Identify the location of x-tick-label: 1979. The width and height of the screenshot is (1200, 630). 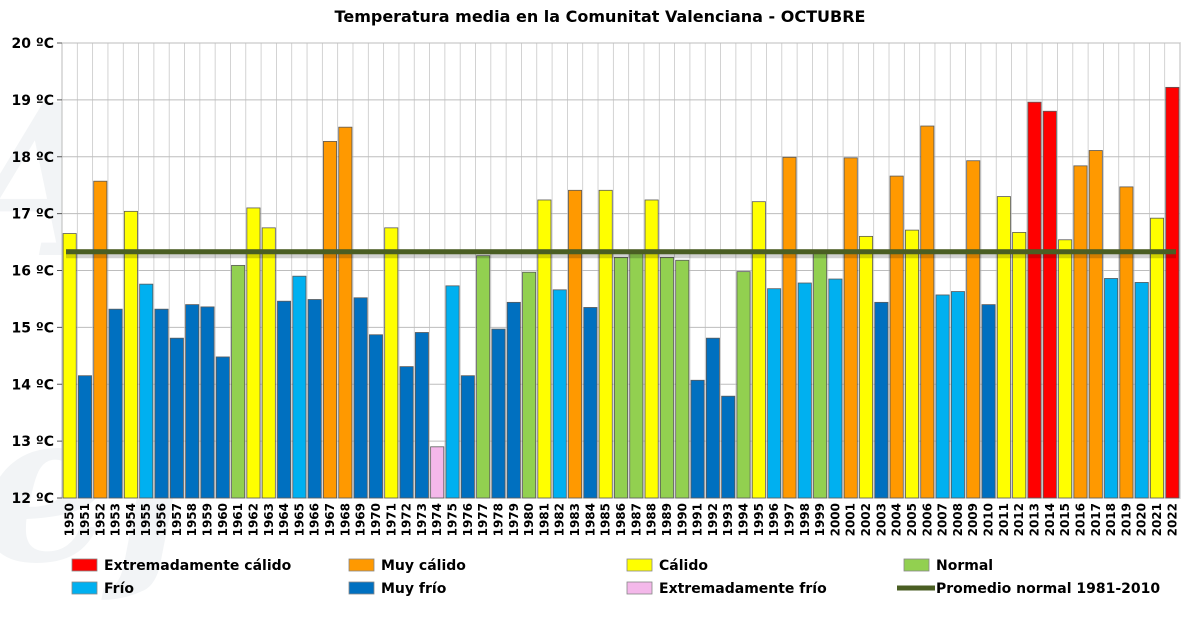
(514, 519).